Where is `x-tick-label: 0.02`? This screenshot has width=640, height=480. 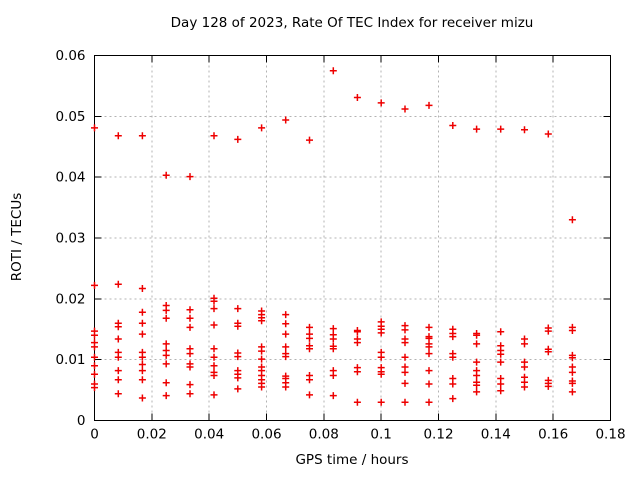
x-tick-label: 0.02 is located at coordinates (152, 435).